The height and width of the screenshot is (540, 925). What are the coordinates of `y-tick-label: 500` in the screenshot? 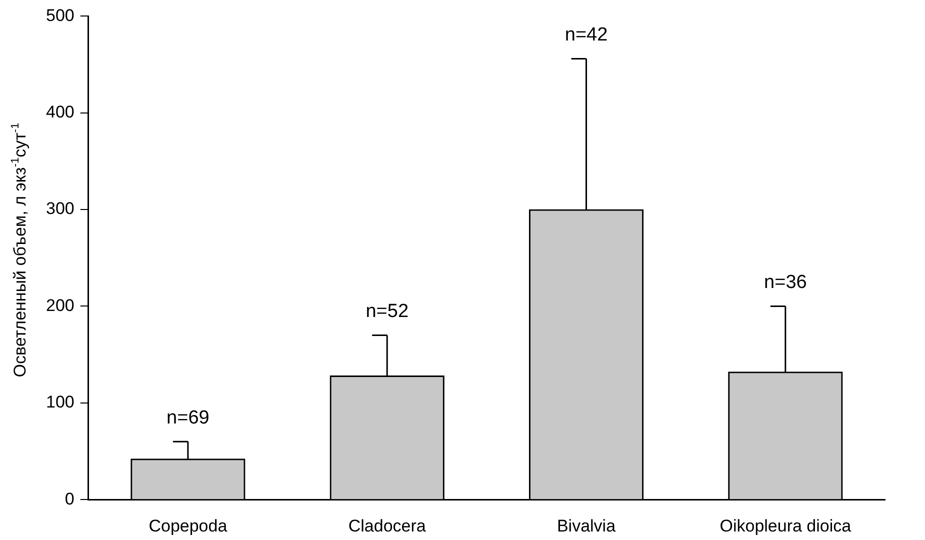 It's located at (60, 15).